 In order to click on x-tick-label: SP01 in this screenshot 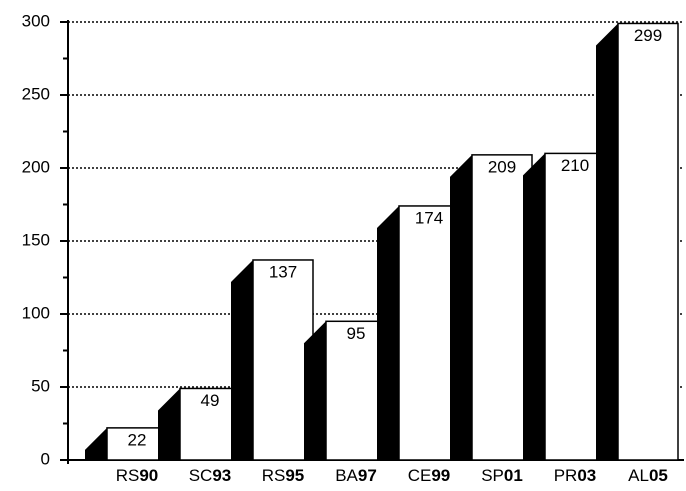, I will do `click(502, 475)`.